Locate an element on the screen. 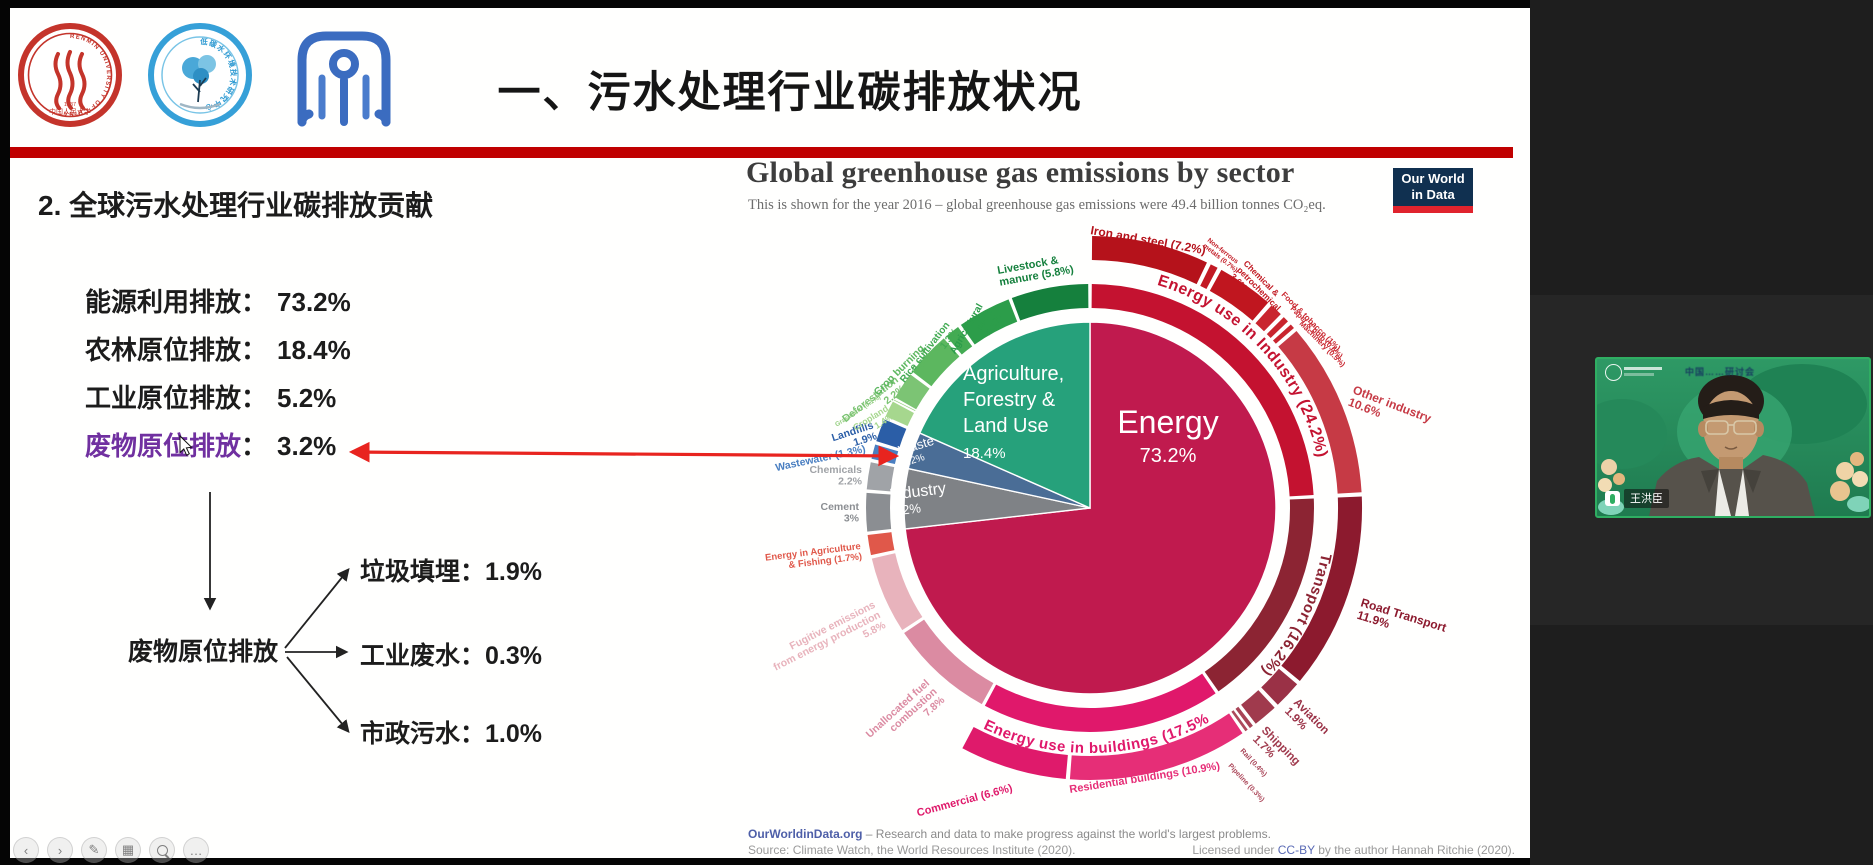  presenter-person is located at coordinates (1732, 445).